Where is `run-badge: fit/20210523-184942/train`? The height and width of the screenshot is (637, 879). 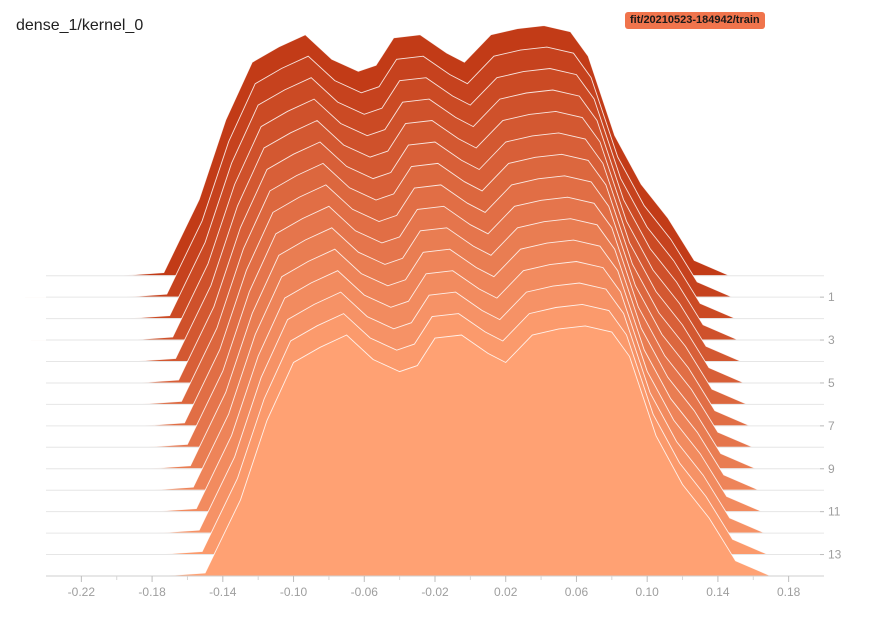
run-badge: fit/20210523-184942/train is located at coordinates (695, 20).